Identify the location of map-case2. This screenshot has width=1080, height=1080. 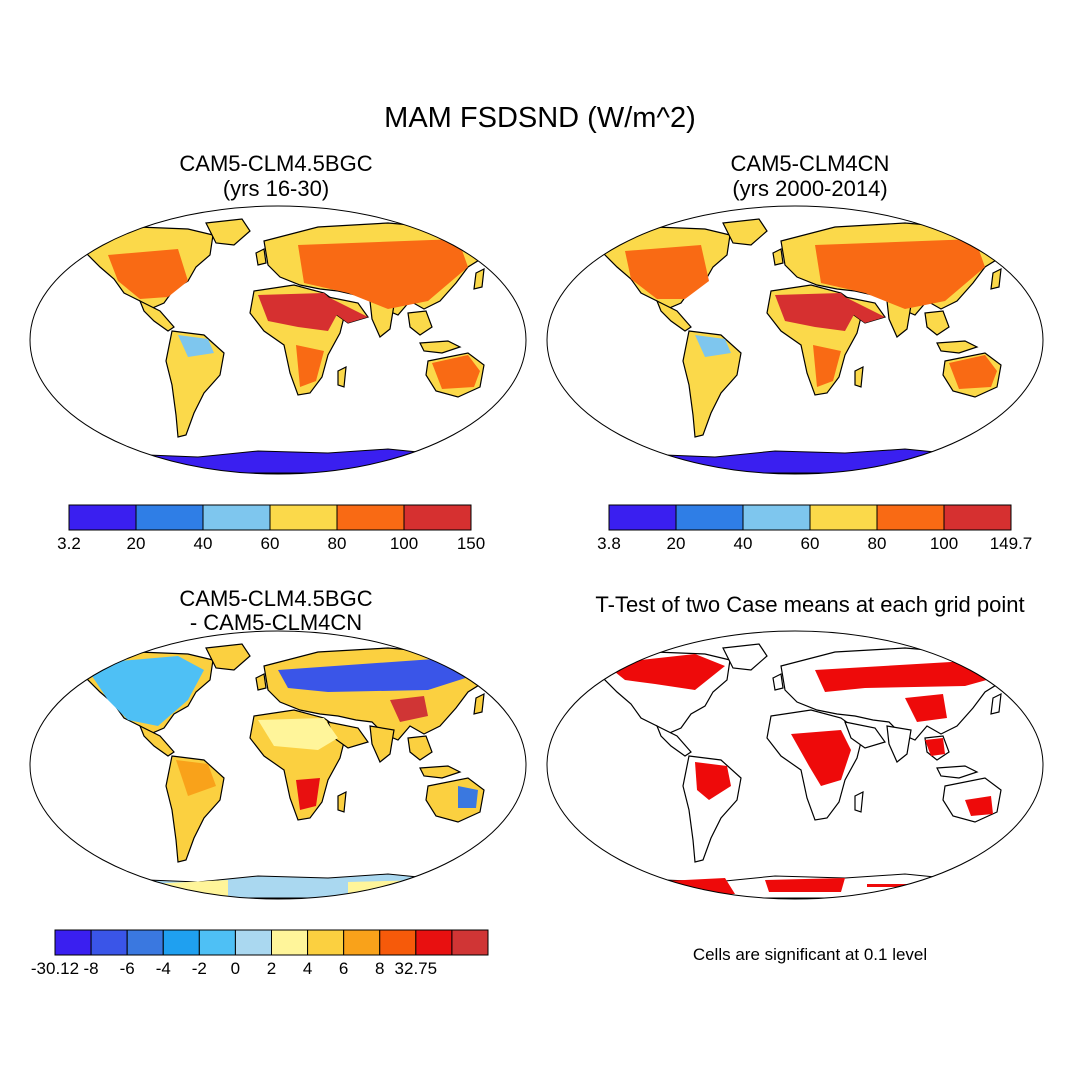
(795, 340).